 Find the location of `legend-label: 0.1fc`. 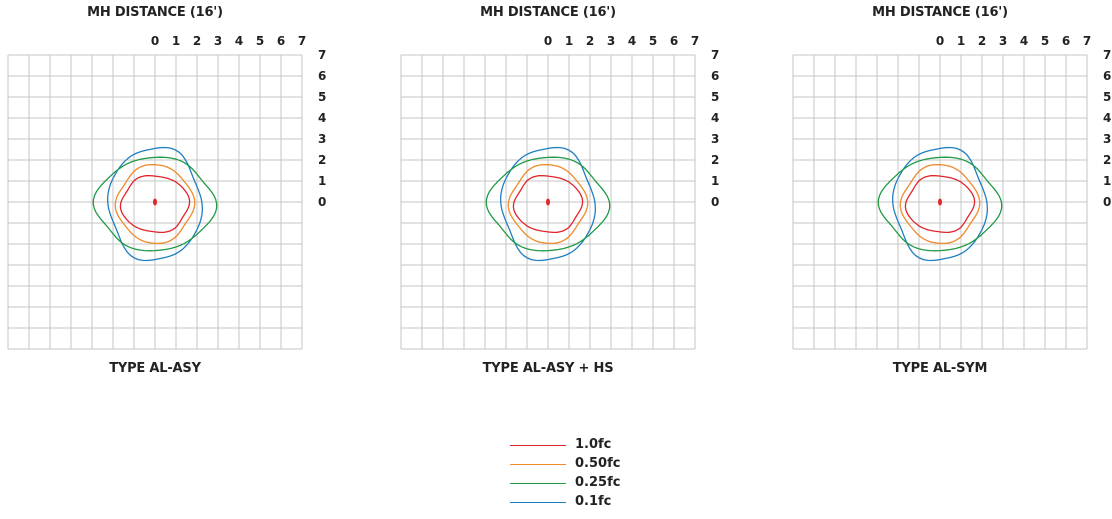

legend-label: 0.1fc is located at coordinates (593, 501).